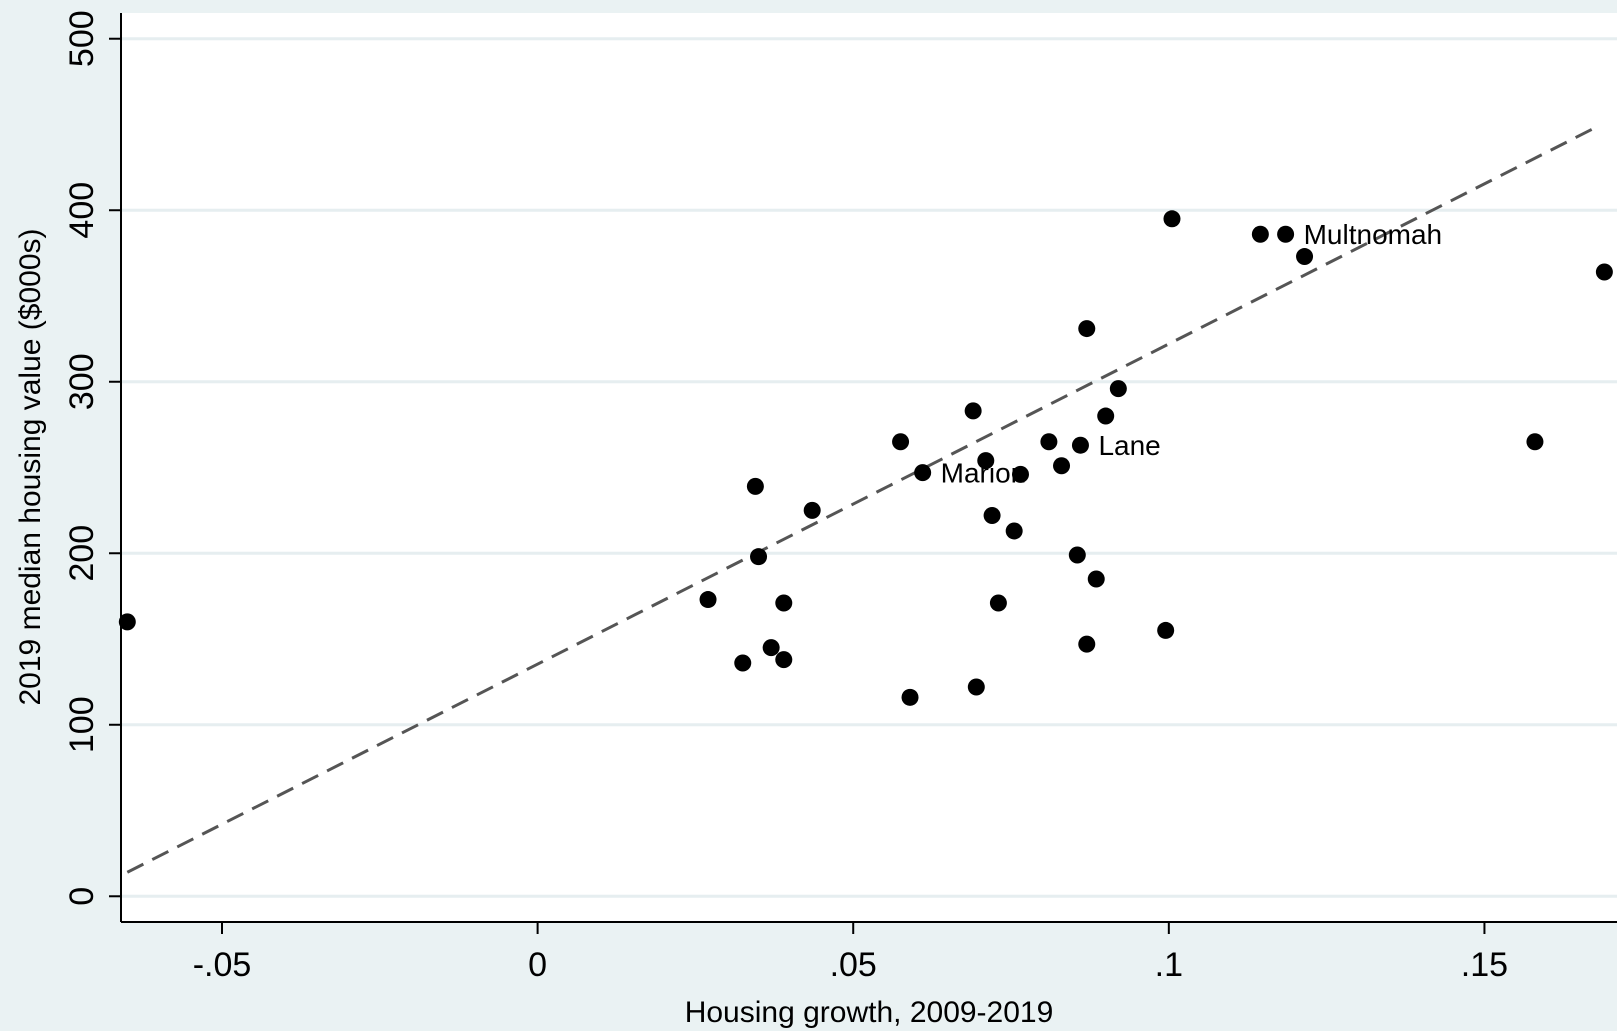 The image size is (1617, 1031). What do you see at coordinates (1191, 353) in the screenshot?
I see `point-labels: Marion Lane Multnomah` at bounding box center [1191, 353].